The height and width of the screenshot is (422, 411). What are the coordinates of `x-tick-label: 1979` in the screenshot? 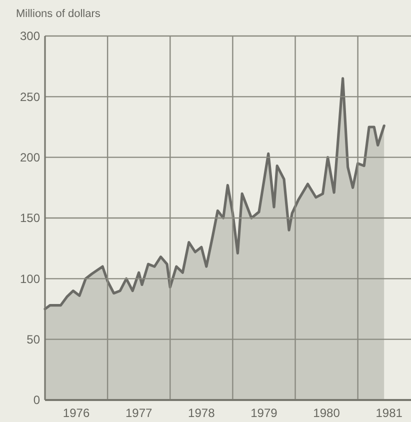 It's located at (264, 413).